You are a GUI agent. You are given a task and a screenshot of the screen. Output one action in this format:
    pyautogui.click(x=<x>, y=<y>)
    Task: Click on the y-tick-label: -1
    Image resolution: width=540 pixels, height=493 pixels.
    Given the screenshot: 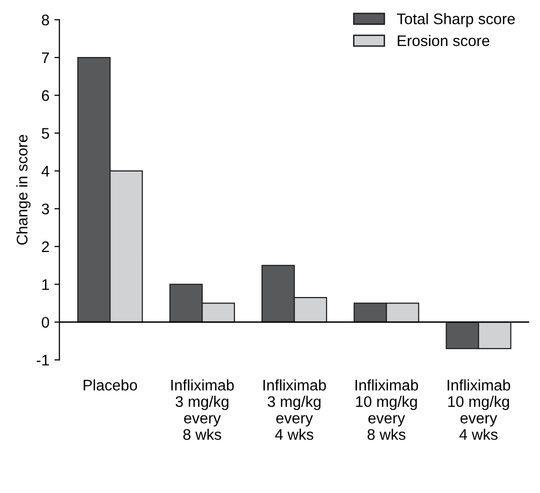 What is the action you would take?
    pyautogui.click(x=42, y=360)
    